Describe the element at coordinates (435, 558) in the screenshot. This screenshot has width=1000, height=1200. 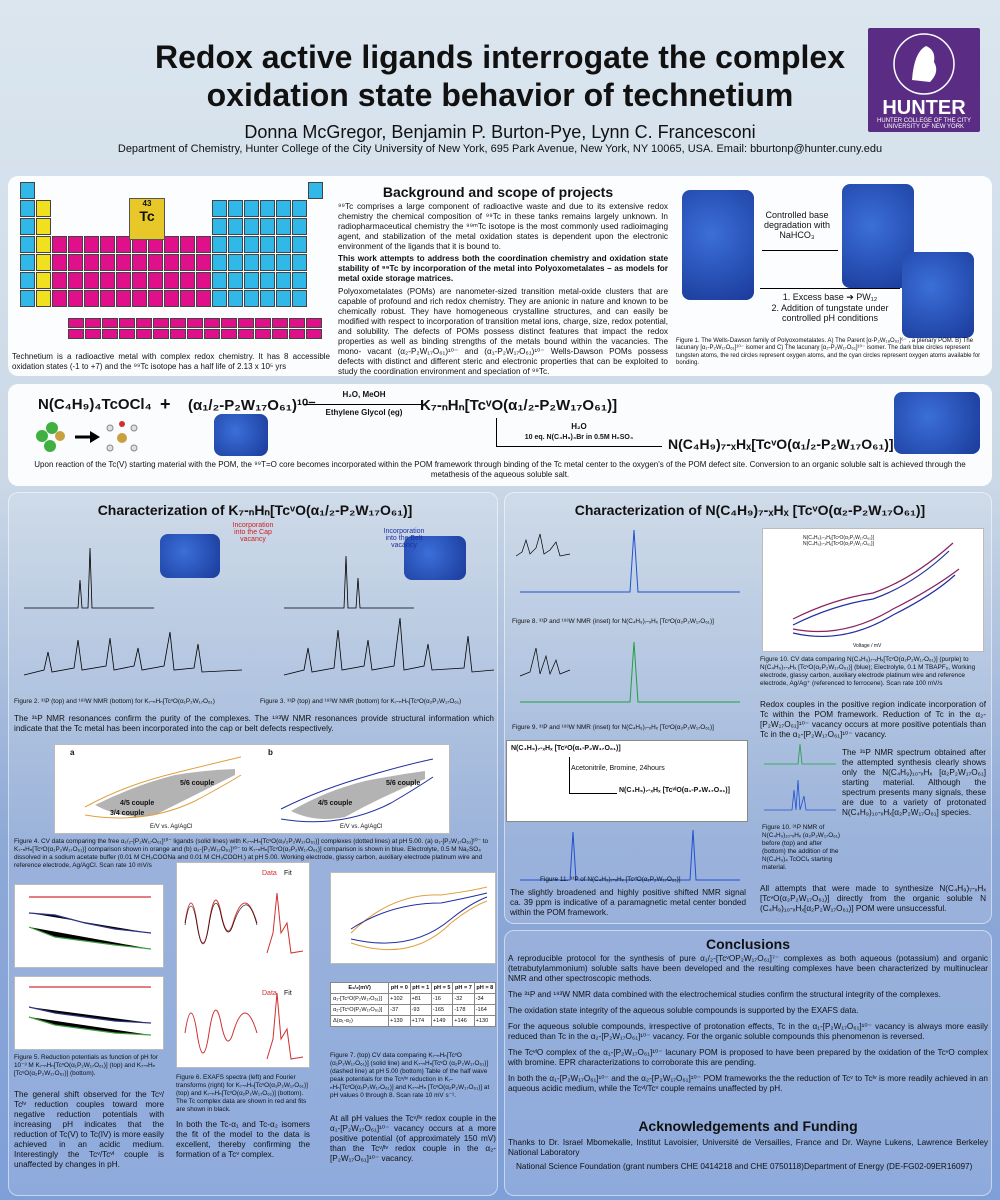
I see `pom-belt-image` at that location.